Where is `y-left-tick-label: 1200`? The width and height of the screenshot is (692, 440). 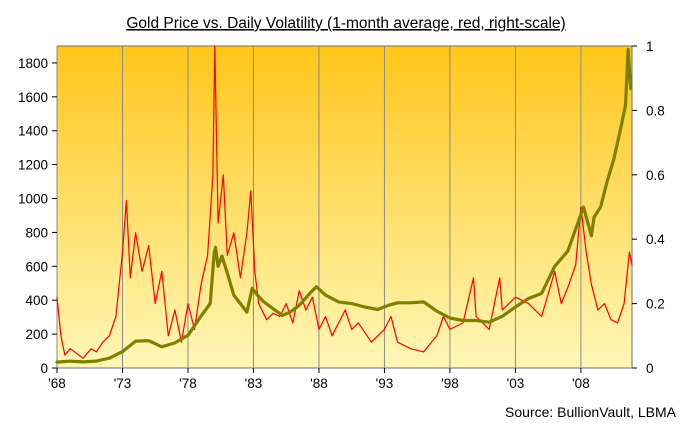
y-left-tick-label: 1200 is located at coordinates (33, 165).